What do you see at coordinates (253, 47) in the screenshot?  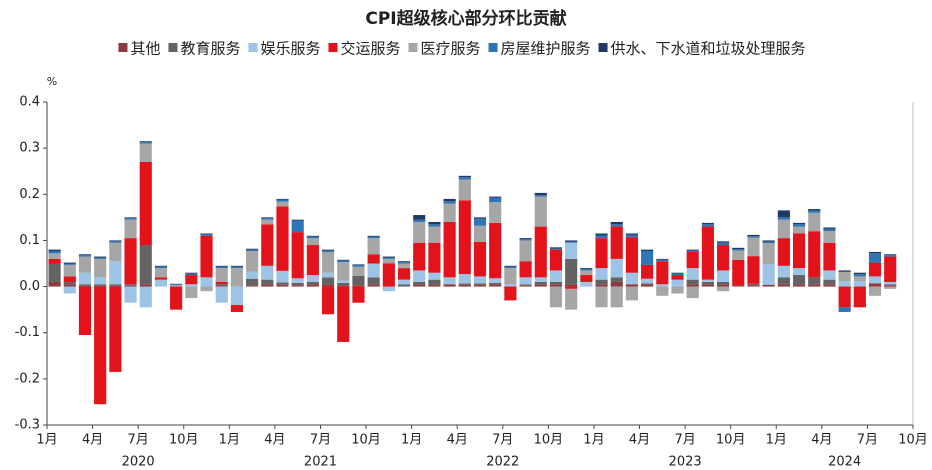 I see `legend-swatch` at bounding box center [253, 47].